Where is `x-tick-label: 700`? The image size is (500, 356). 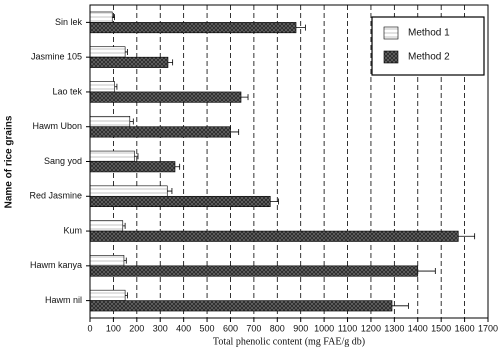 x-tick-label: 700 is located at coordinates (253, 328).